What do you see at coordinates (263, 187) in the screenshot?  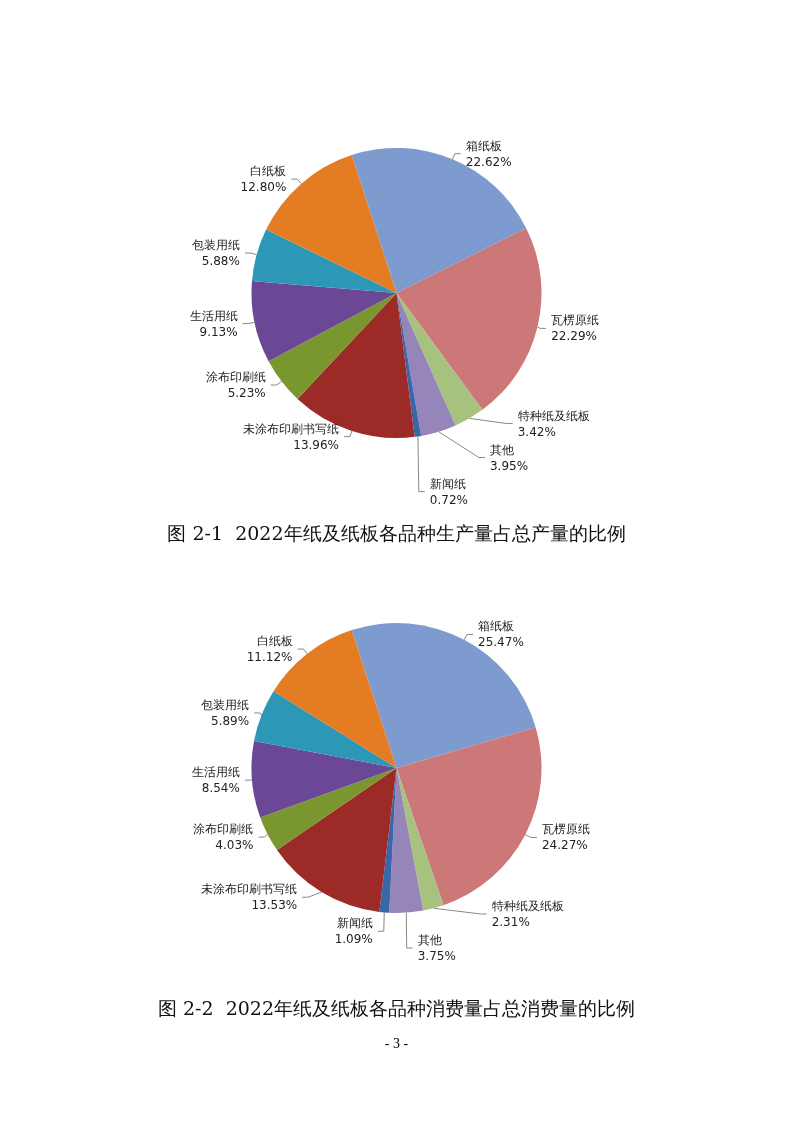 I see `data-label: 12.80%` at bounding box center [263, 187].